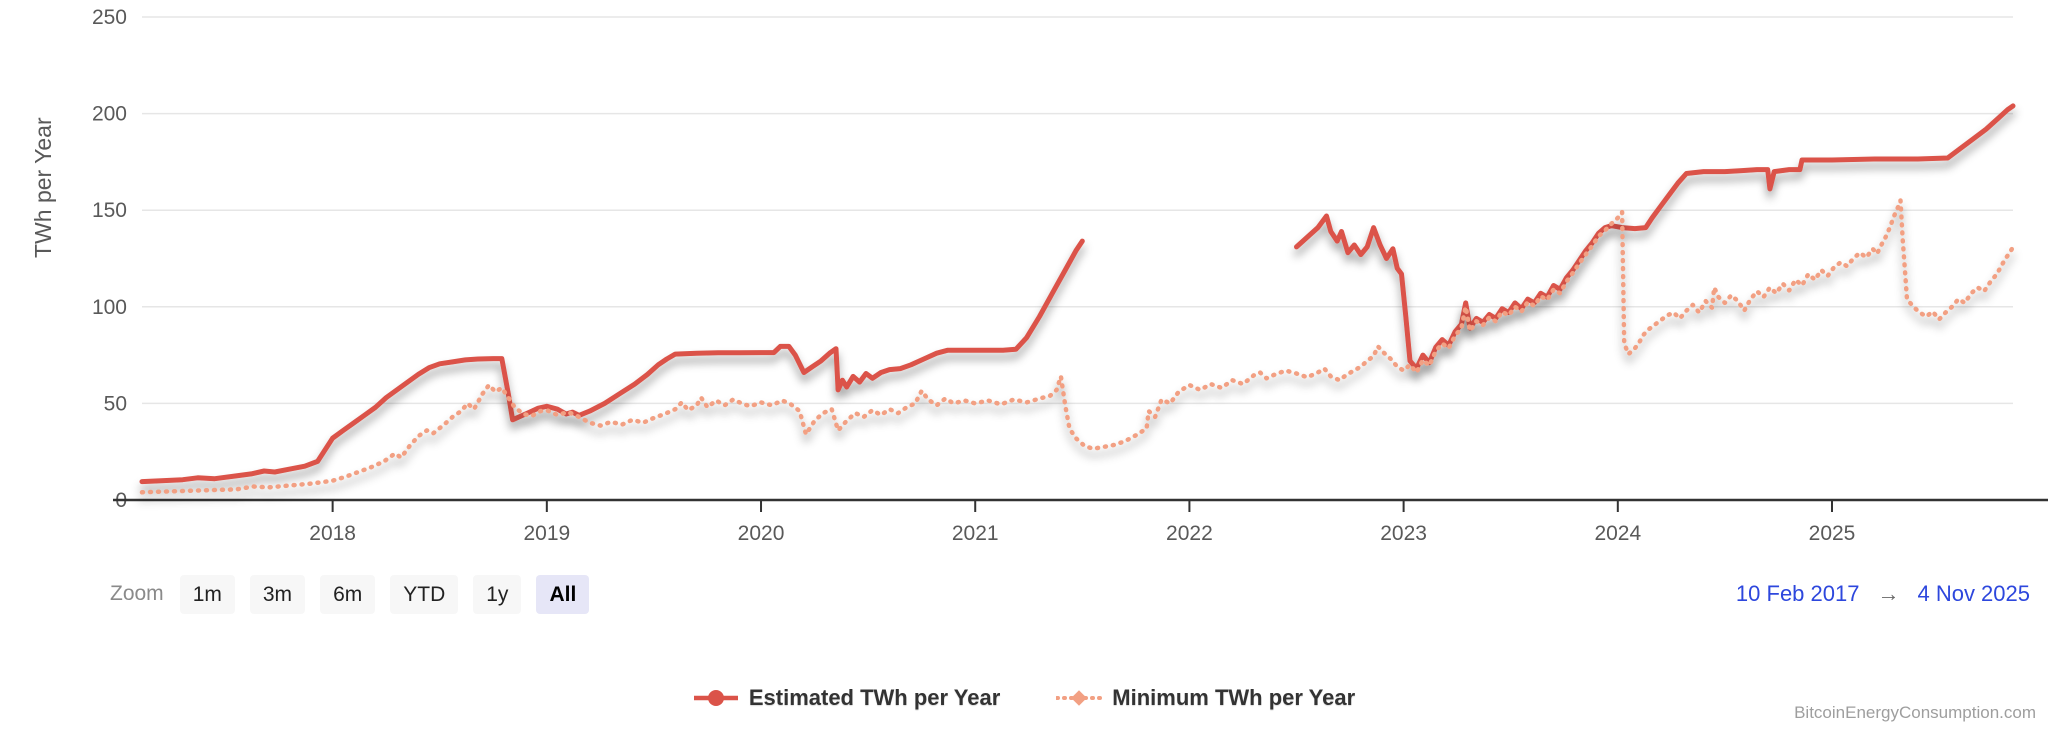 This screenshot has width=2048, height=751. What do you see at coordinates (1234, 697) in the screenshot?
I see `legend-label: Minimum TWh per Year` at bounding box center [1234, 697].